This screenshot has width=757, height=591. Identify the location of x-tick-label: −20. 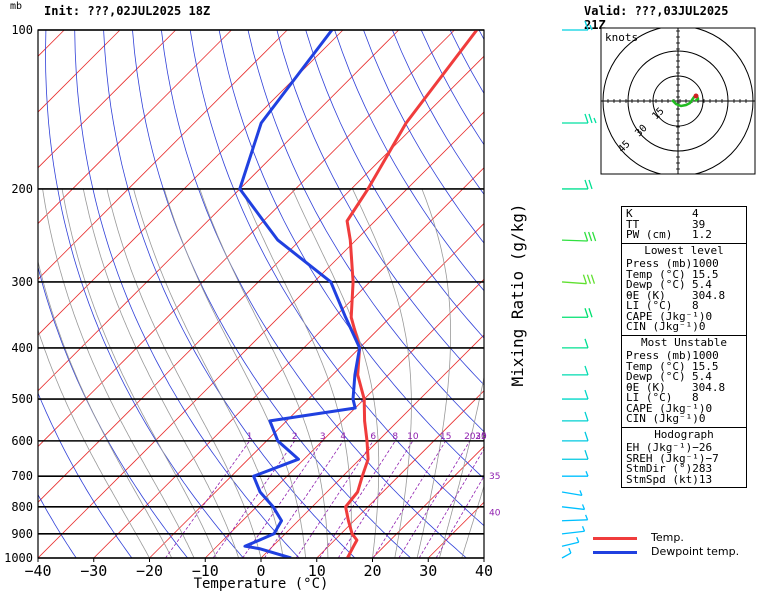
(149, 571).